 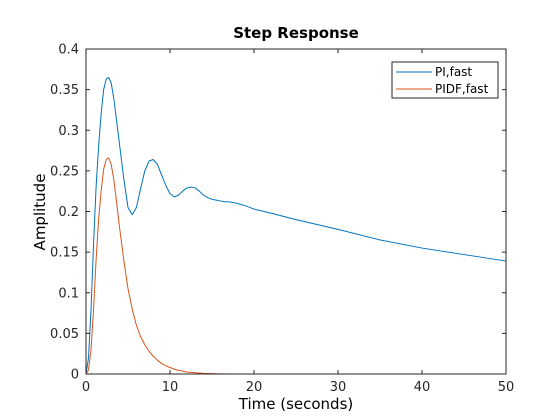 What do you see at coordinates (40, 212) in the screenshot?
I see `y-axis-label: Amplitude` at bounding box center [40, 212].